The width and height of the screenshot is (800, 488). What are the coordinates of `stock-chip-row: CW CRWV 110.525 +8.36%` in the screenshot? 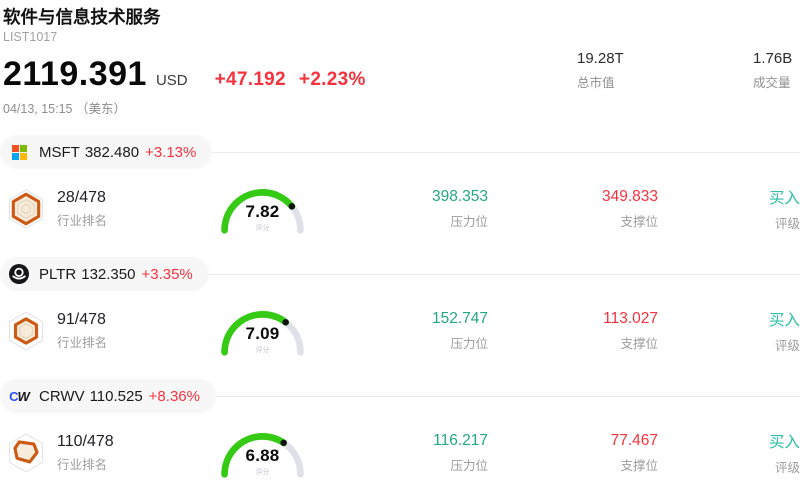 It's located at (400, 396).